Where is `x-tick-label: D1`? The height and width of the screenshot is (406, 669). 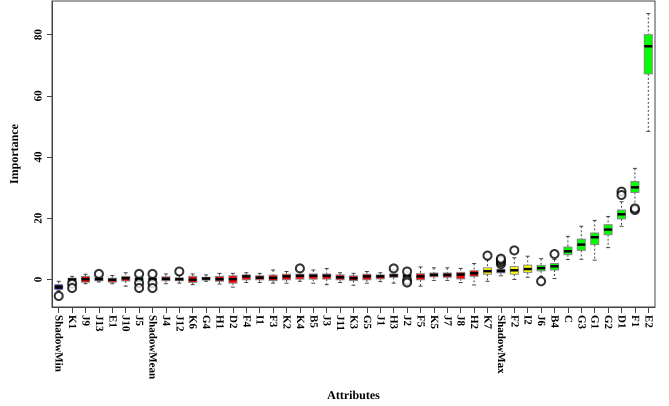 x-tick-label: D1 is located at coordinates (622, 321).